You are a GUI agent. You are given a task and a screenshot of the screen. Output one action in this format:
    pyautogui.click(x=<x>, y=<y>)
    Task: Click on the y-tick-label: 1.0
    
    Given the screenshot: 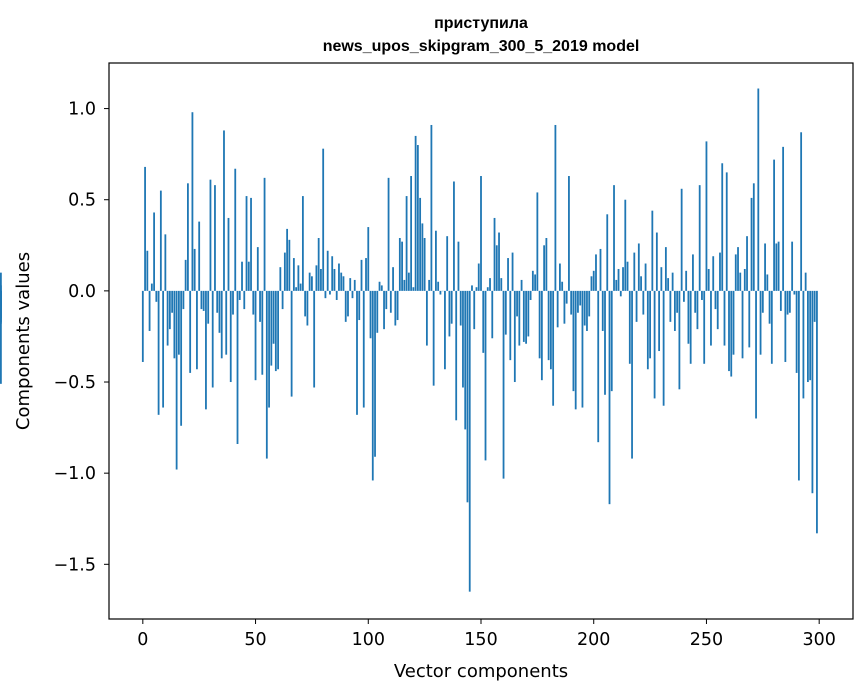 What is the action you would take?
    pyautogui.click(x=82, y=110)
    